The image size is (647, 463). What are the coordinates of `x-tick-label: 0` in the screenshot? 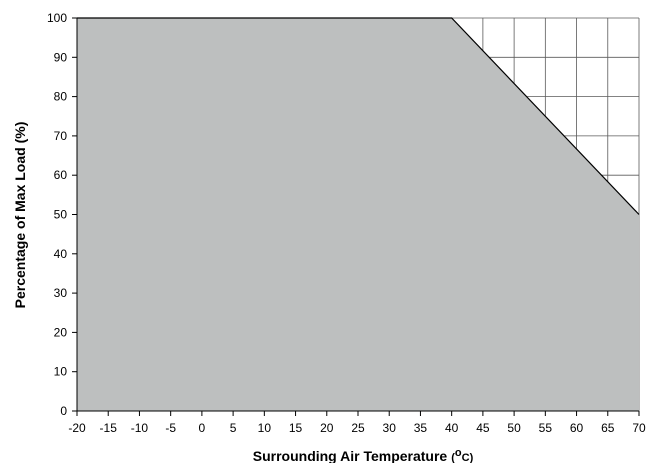 It's located at (202, 428).